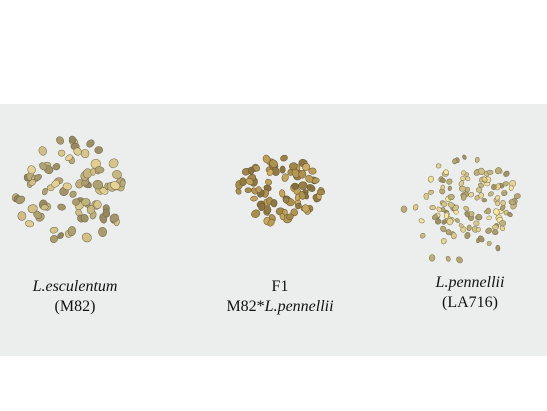 The height and width of the screenshot is (411, 547). I want to click on caption-pennellii: L.pennellii (LA716), so click(470, 293).